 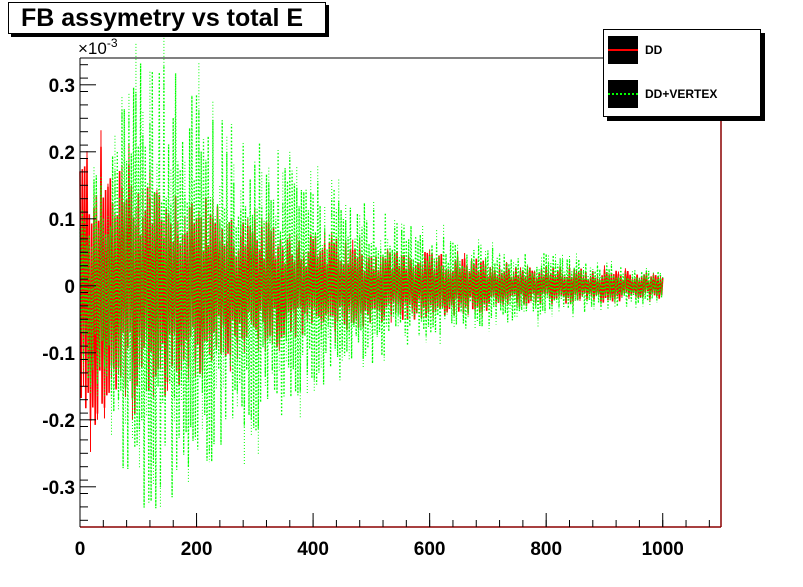 I want to click on x-tick-label: 400, so click(x=313, y=549).